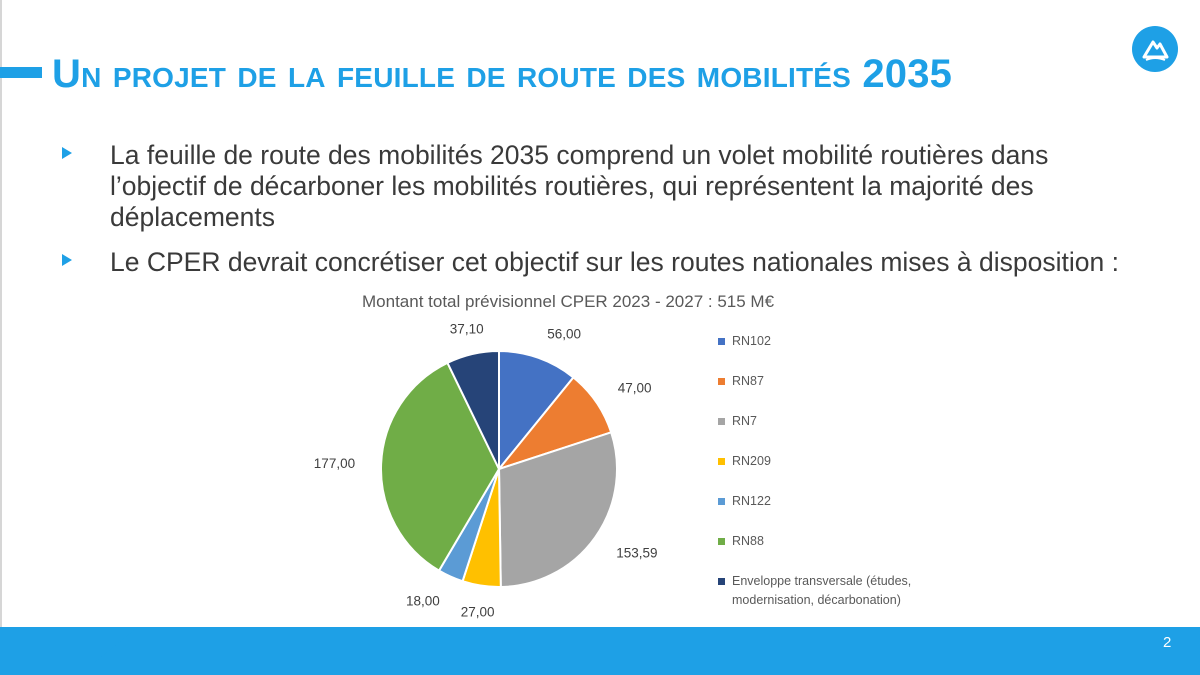 This screenshot has height=675, width=1200. What do you see at coordinates (334, 463) in the screenshot?
I see `data-label: 177,00` at bounding box center [334, 463].